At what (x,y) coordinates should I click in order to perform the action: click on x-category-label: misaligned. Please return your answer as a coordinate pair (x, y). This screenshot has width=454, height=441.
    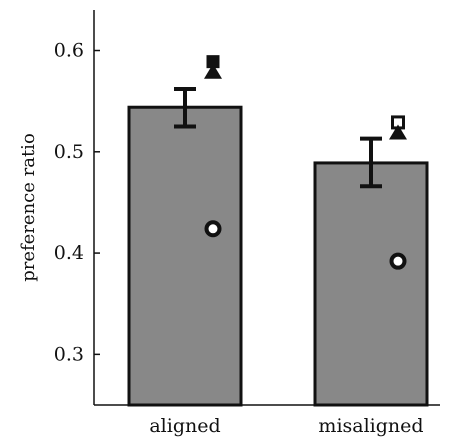
    Looking at the image, I should click on (370, 426).